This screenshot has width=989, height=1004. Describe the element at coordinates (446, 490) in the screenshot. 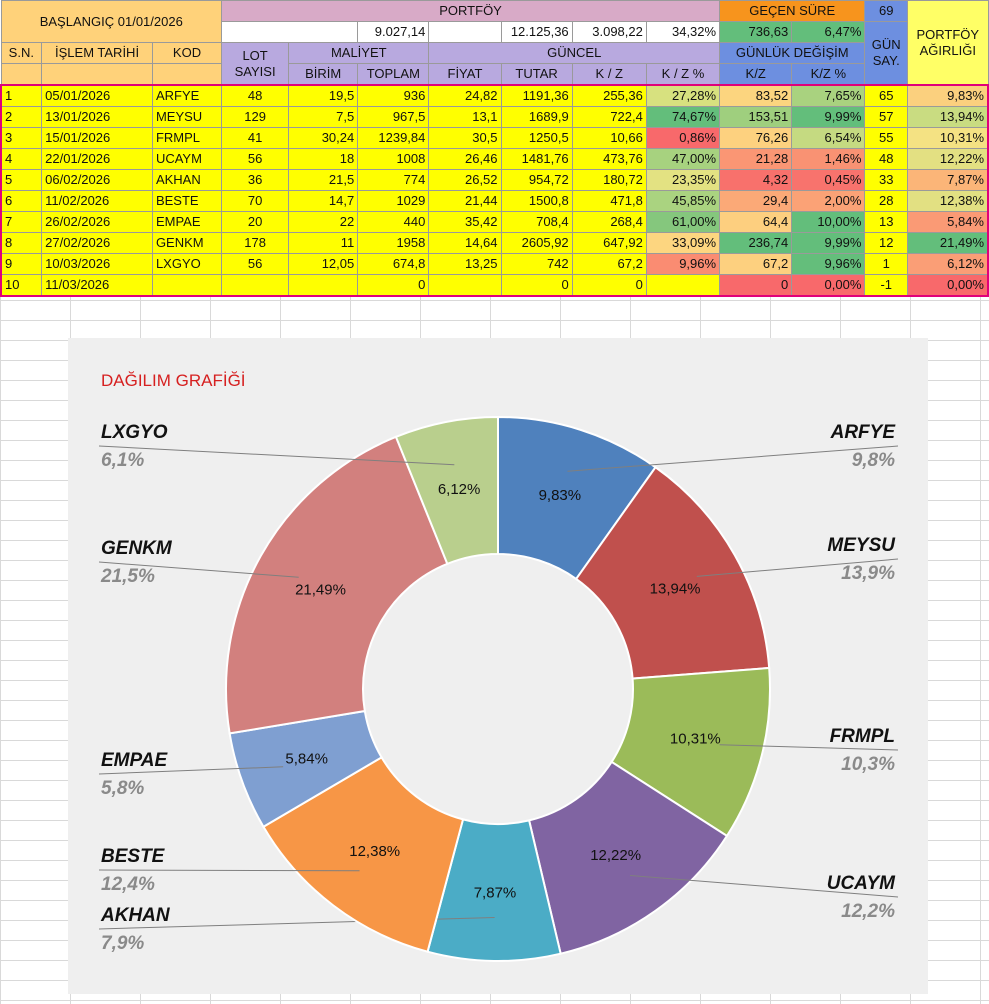

I see `donut-slice-lxgyo` at that location.